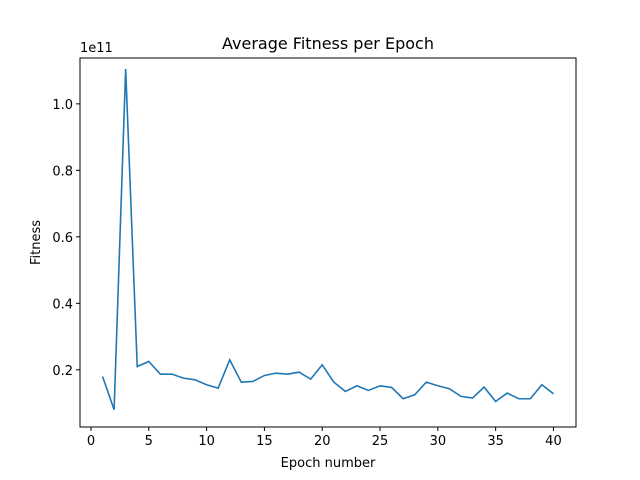 Image resolution: width=640 pixels, height=480 pixels. Describe the element at coordinates (495, 441) in the screenshot. I see `x-tick-label: 35` at that location.